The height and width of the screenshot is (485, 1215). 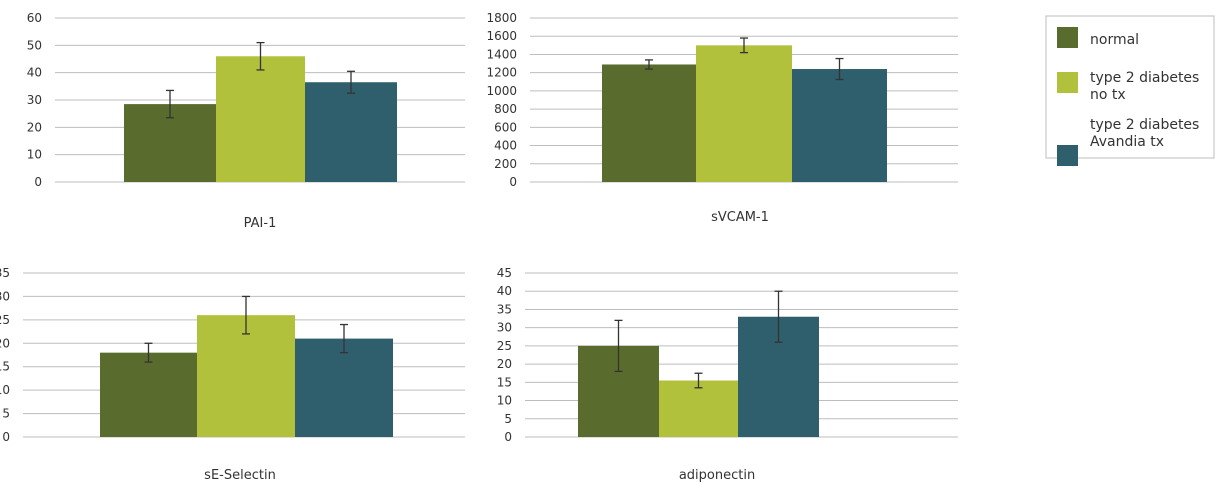 What do you see at coordinates (1127, 142) in the screenshot?
I see `legend-label: Avandia tx` at bounding box center [1127, 142].